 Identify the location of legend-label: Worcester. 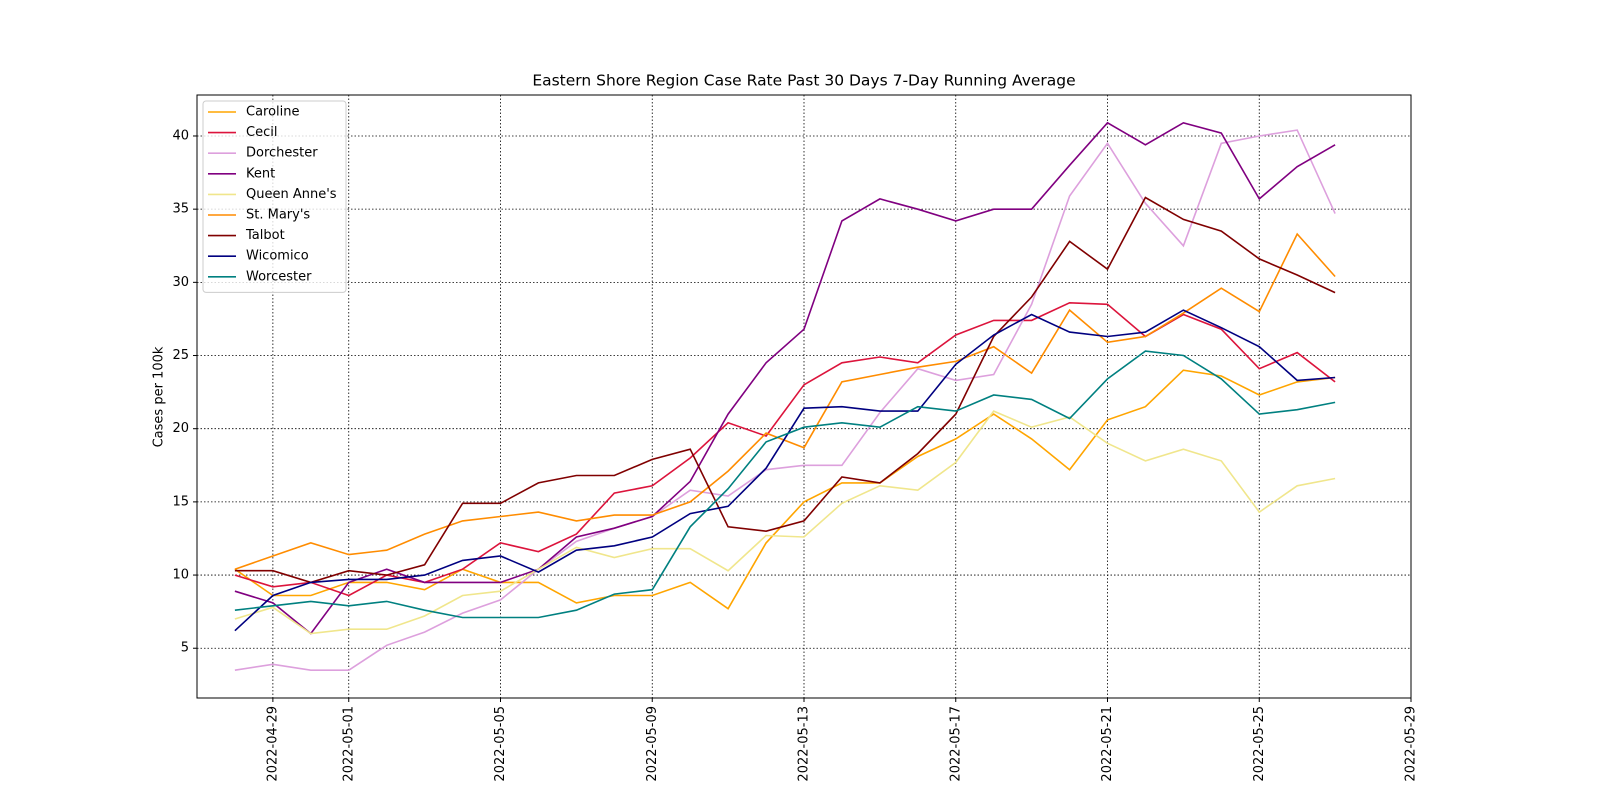
(279, 276).